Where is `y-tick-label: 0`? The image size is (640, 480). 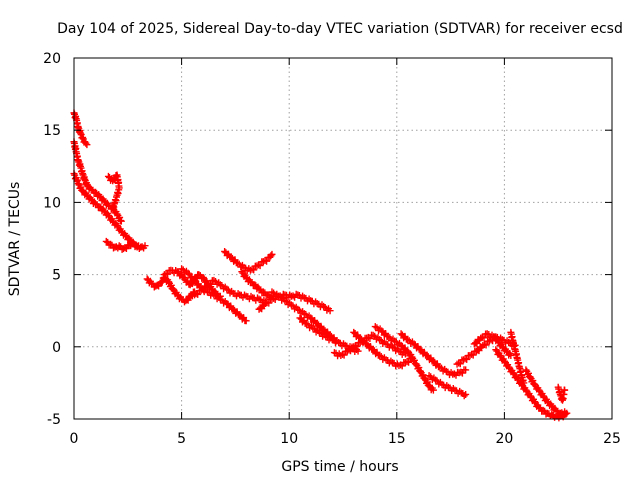
y-tick-label: 0 is located at coordinates (56, 348).